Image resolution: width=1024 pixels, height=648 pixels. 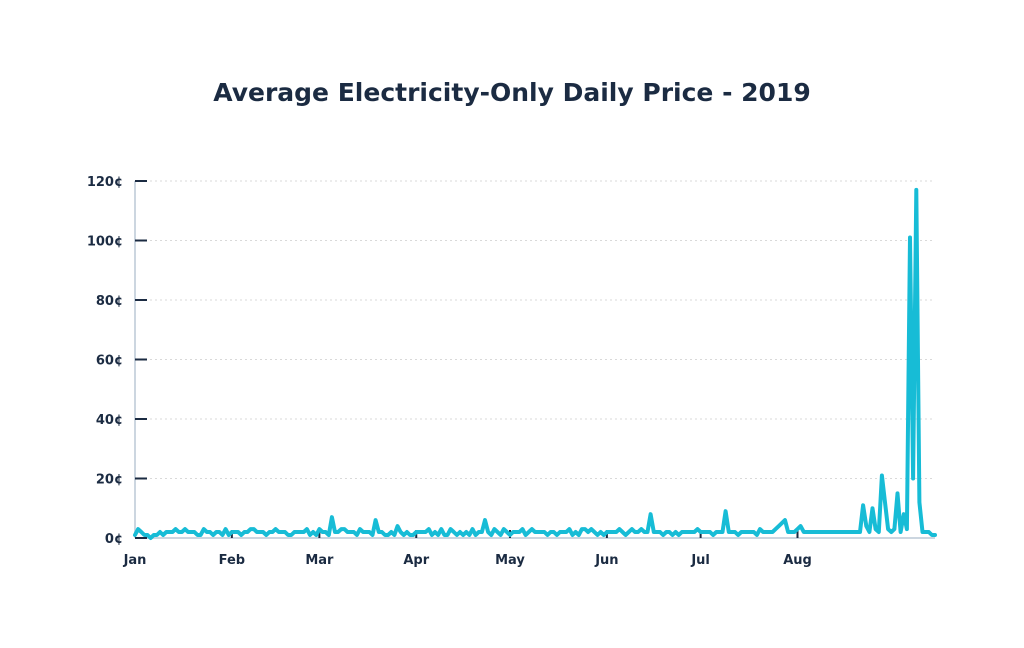 I want to click on y-tick-label: 40¢, so click(x=109, y=420).